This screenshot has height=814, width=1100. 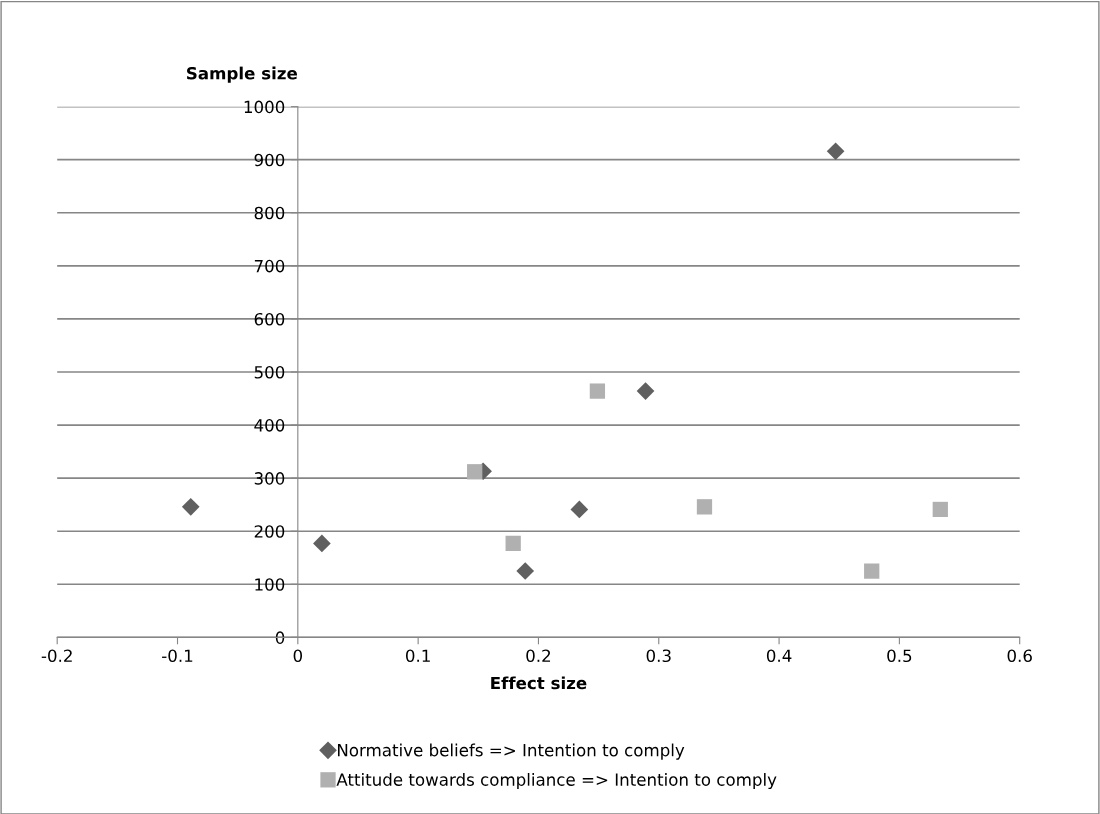 I want to click on x-tick-label: 0, so click(x=298, y=656).